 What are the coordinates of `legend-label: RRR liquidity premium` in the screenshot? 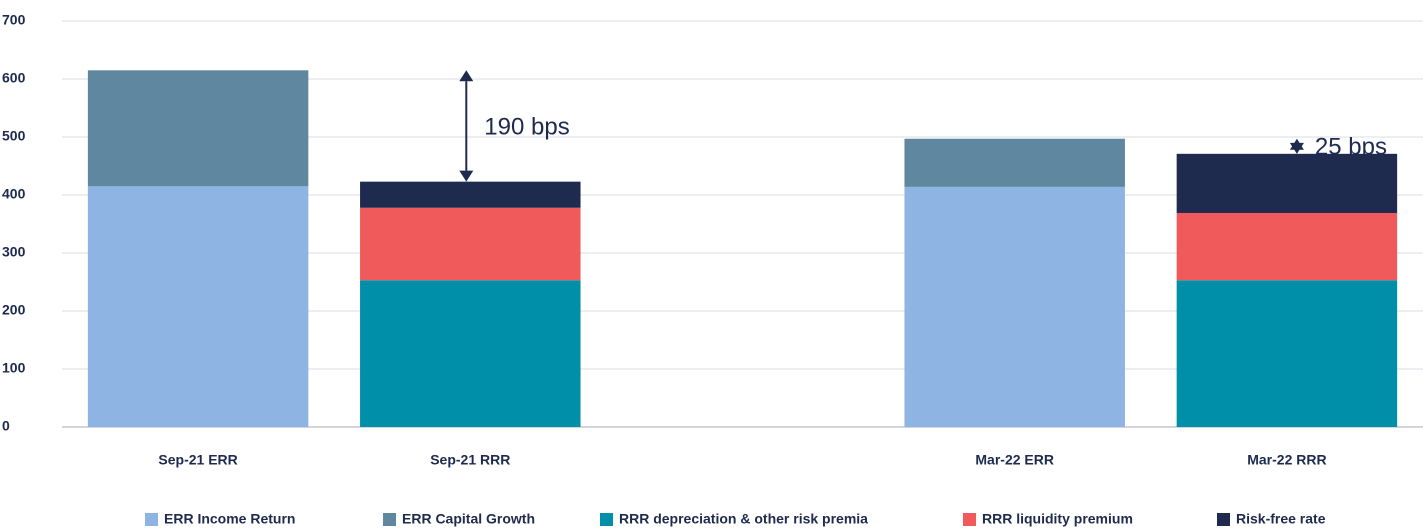 It's located at (1057, 519).